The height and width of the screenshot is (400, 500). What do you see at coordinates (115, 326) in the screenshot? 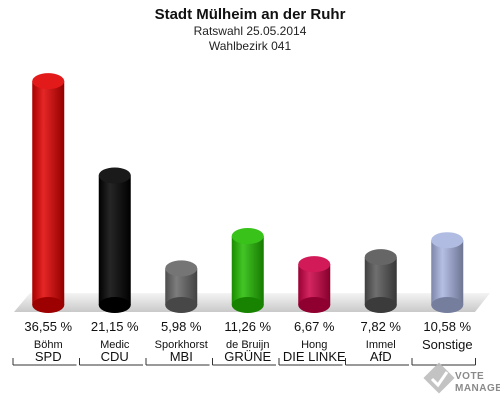
I see `value-label: 21,15 %` at bounding box center [115, 326].